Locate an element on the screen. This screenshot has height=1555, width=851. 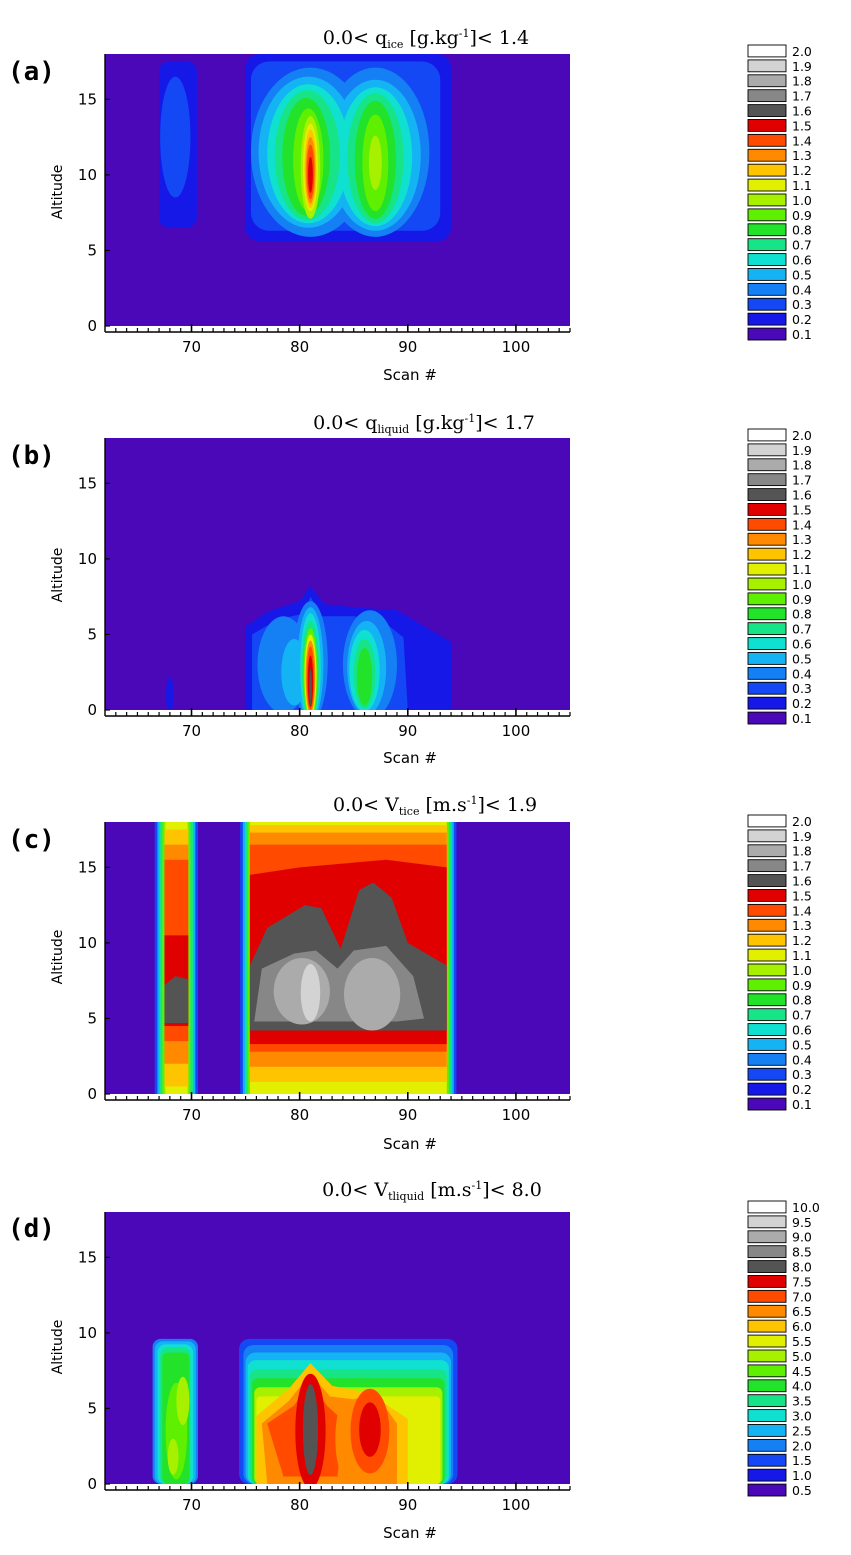
colorbar-label: 0.8 is located at coordinates (802, 1000).